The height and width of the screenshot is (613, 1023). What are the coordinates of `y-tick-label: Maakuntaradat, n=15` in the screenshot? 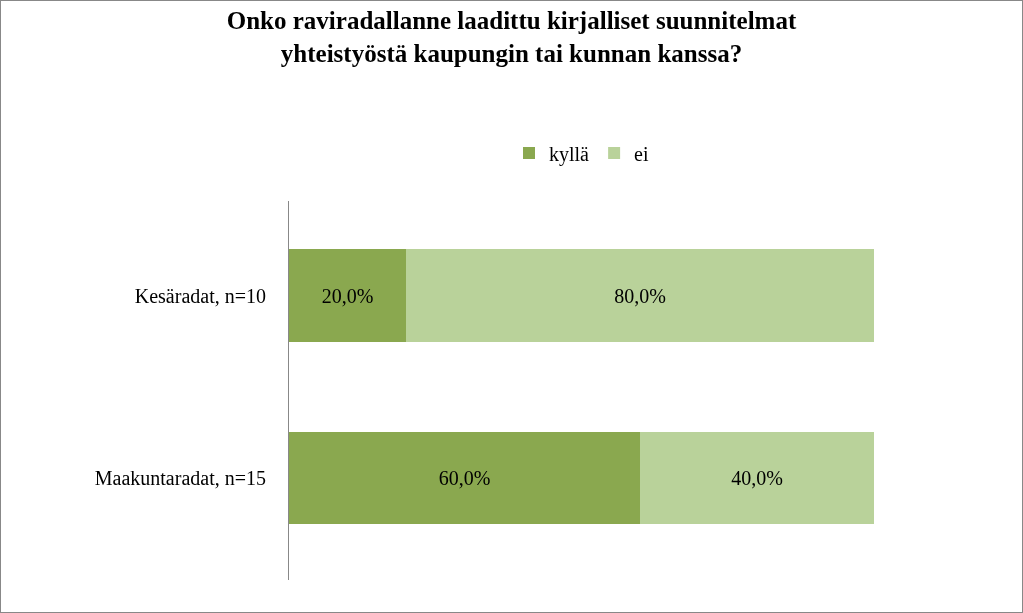 It's located at (180, 477).